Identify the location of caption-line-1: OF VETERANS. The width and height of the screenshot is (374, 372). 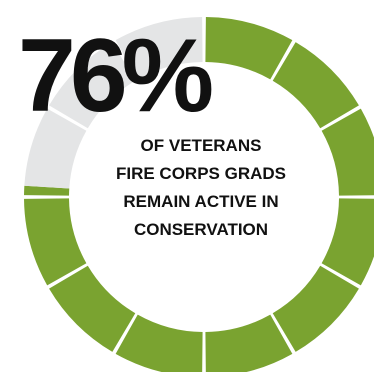
(201, 145).